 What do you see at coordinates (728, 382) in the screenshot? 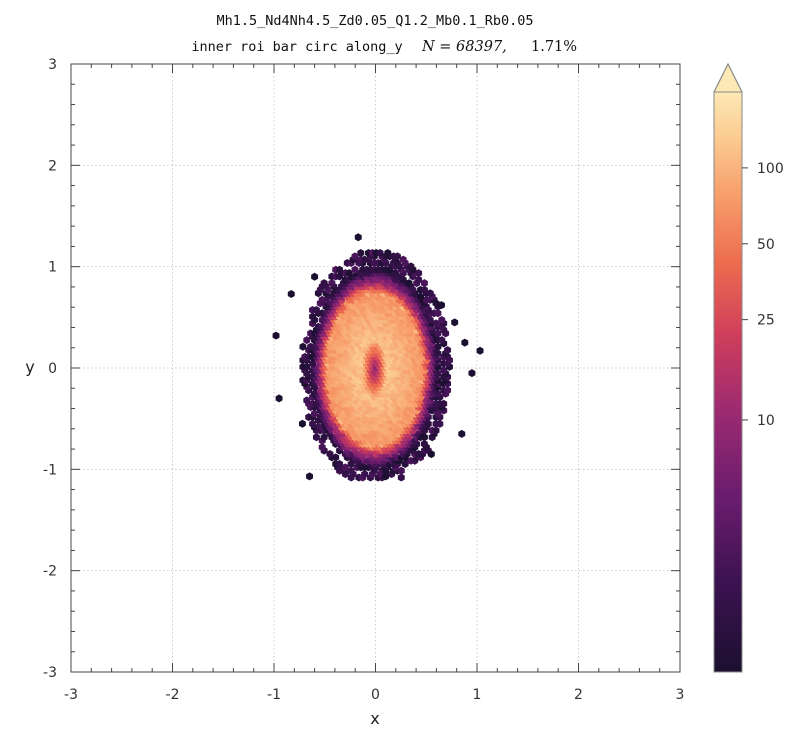
I see `colorbar-gradient` at bounding box center [728, 382].